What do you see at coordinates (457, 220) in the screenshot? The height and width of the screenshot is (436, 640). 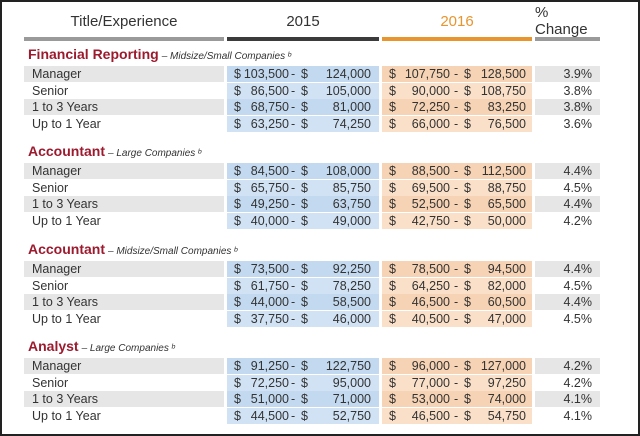 I see `salary-range-2016: $42,750- $50,000` at bounding box center [457, 220].